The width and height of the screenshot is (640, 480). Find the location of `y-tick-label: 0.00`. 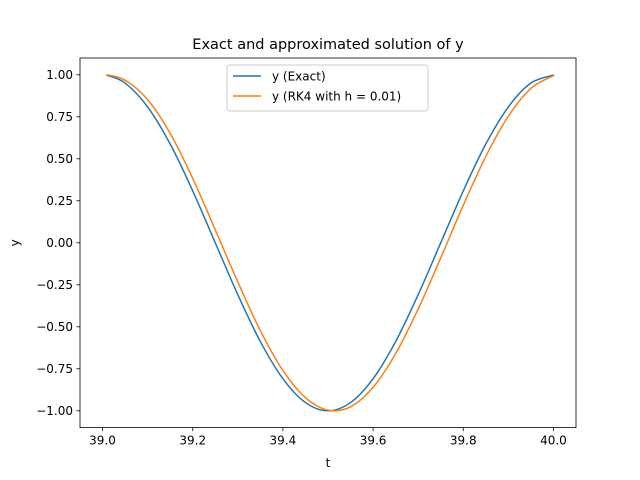

y-tick-label: 0.00 is located at coordinates (59, 243).